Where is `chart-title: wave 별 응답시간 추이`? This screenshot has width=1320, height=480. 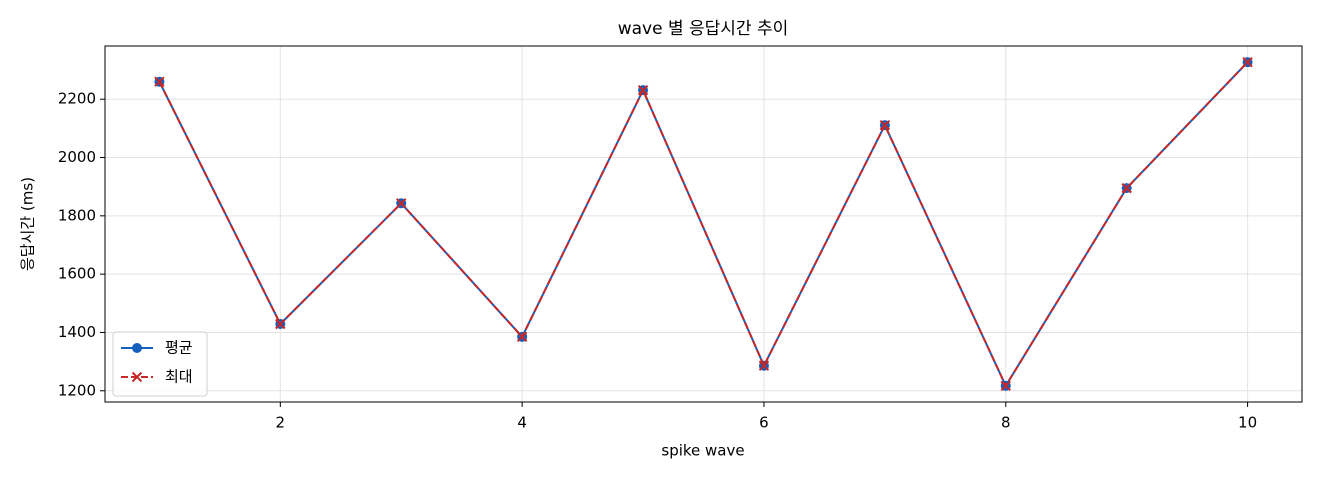
chart-title: wave 별 응답시간 추이 is located at coordinates (703, 29).